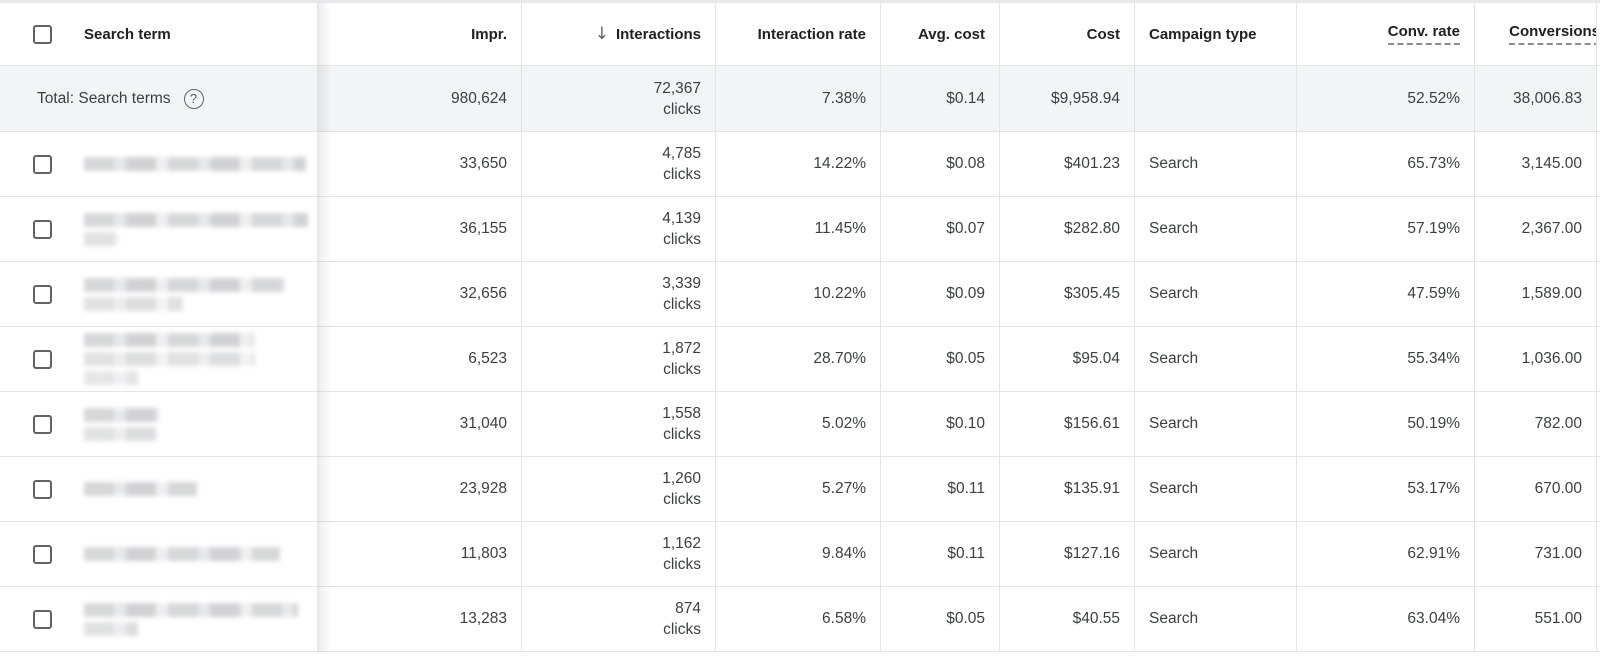 The image size is (1600, 658). What do you see at coordinates (844, 553) in the screenshot?
I see `interaction-rate-value: 9.84%` at bounding box center [844, 553].